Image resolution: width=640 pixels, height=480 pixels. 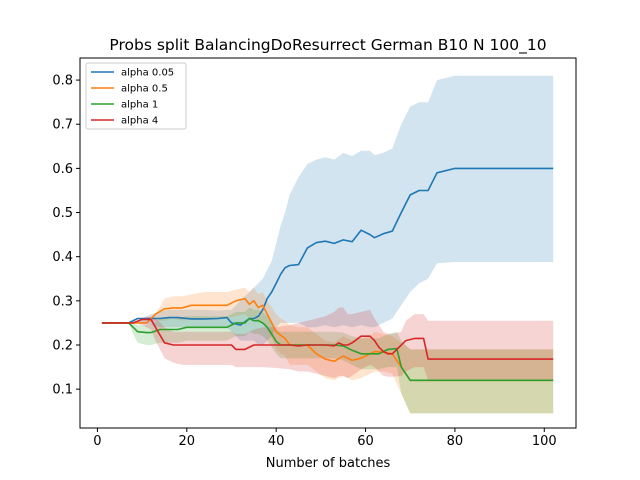 I want to click on legend-label-alpha-0-5: alpha 0.5, so click(x=144, y=89).